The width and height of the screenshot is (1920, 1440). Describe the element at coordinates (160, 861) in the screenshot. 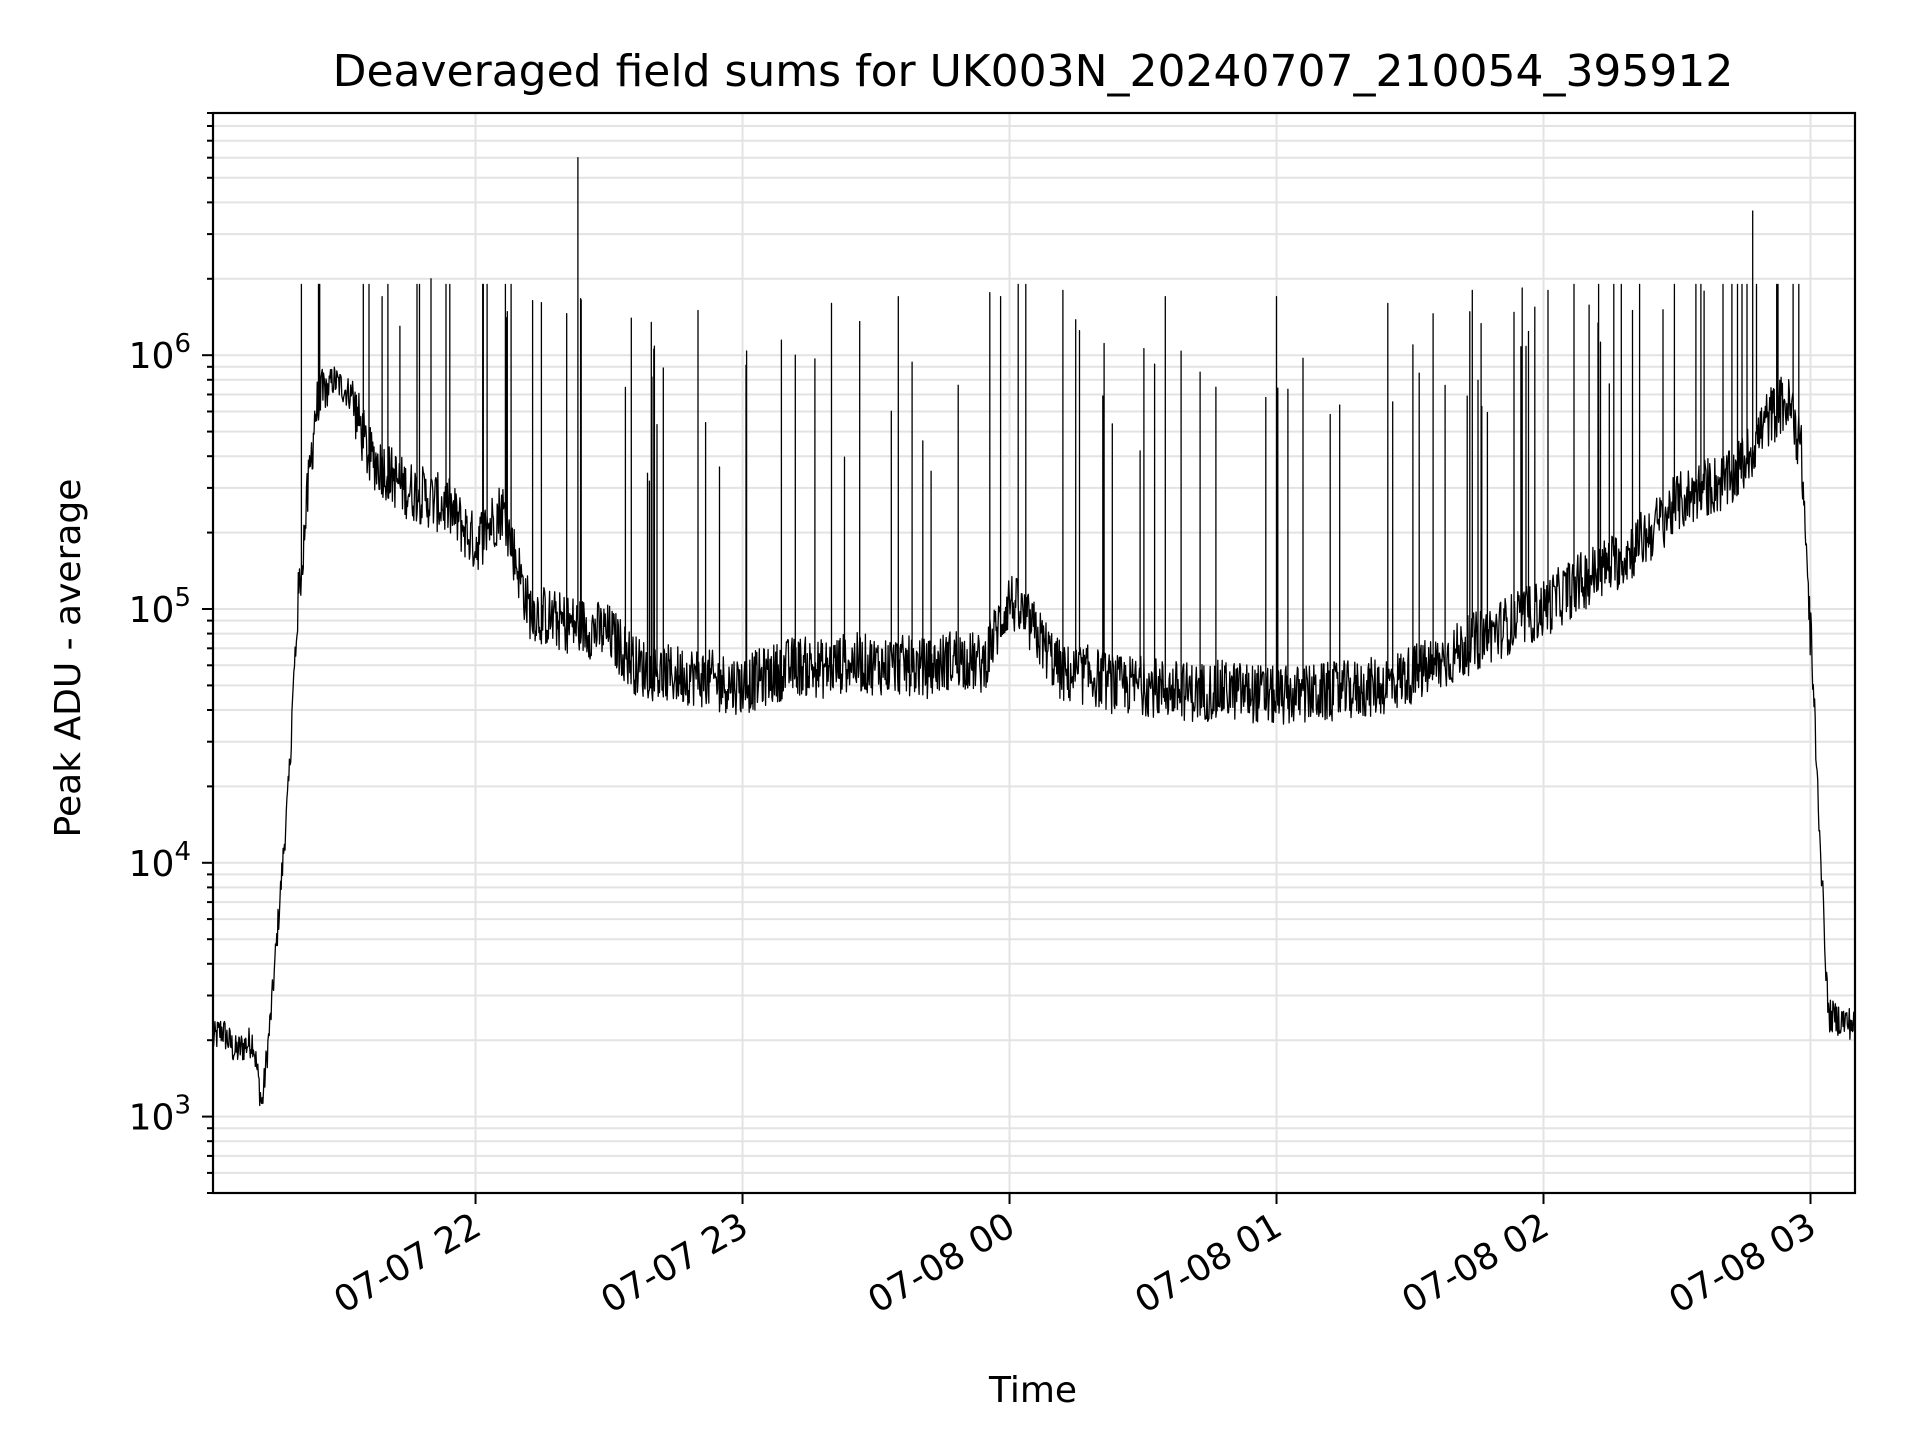

I see `y-tick-label: 10⁴` at that location.